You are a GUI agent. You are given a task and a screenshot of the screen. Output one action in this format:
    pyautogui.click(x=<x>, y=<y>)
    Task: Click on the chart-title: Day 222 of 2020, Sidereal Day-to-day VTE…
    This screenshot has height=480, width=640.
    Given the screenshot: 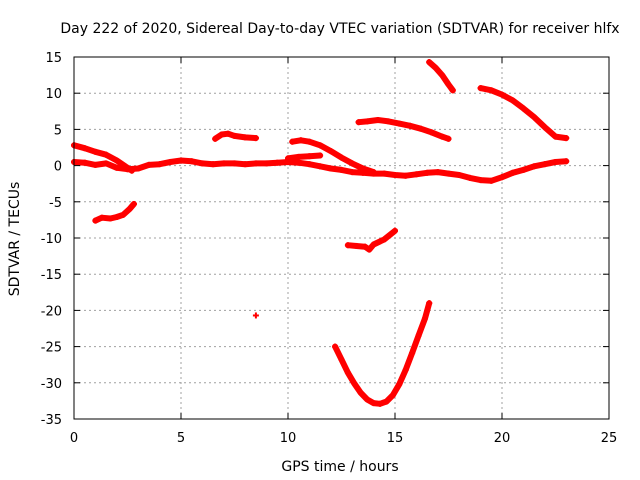 What is the action you would take?
    pyautogui.click(x=339, y=29)
    